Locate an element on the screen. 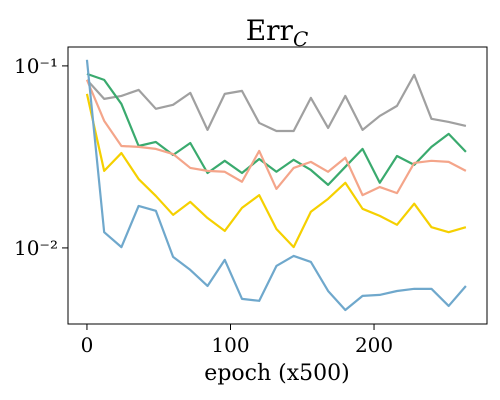 The image size is (500, 400). x-tick-label: 100 is located at coordinates (230, 345).